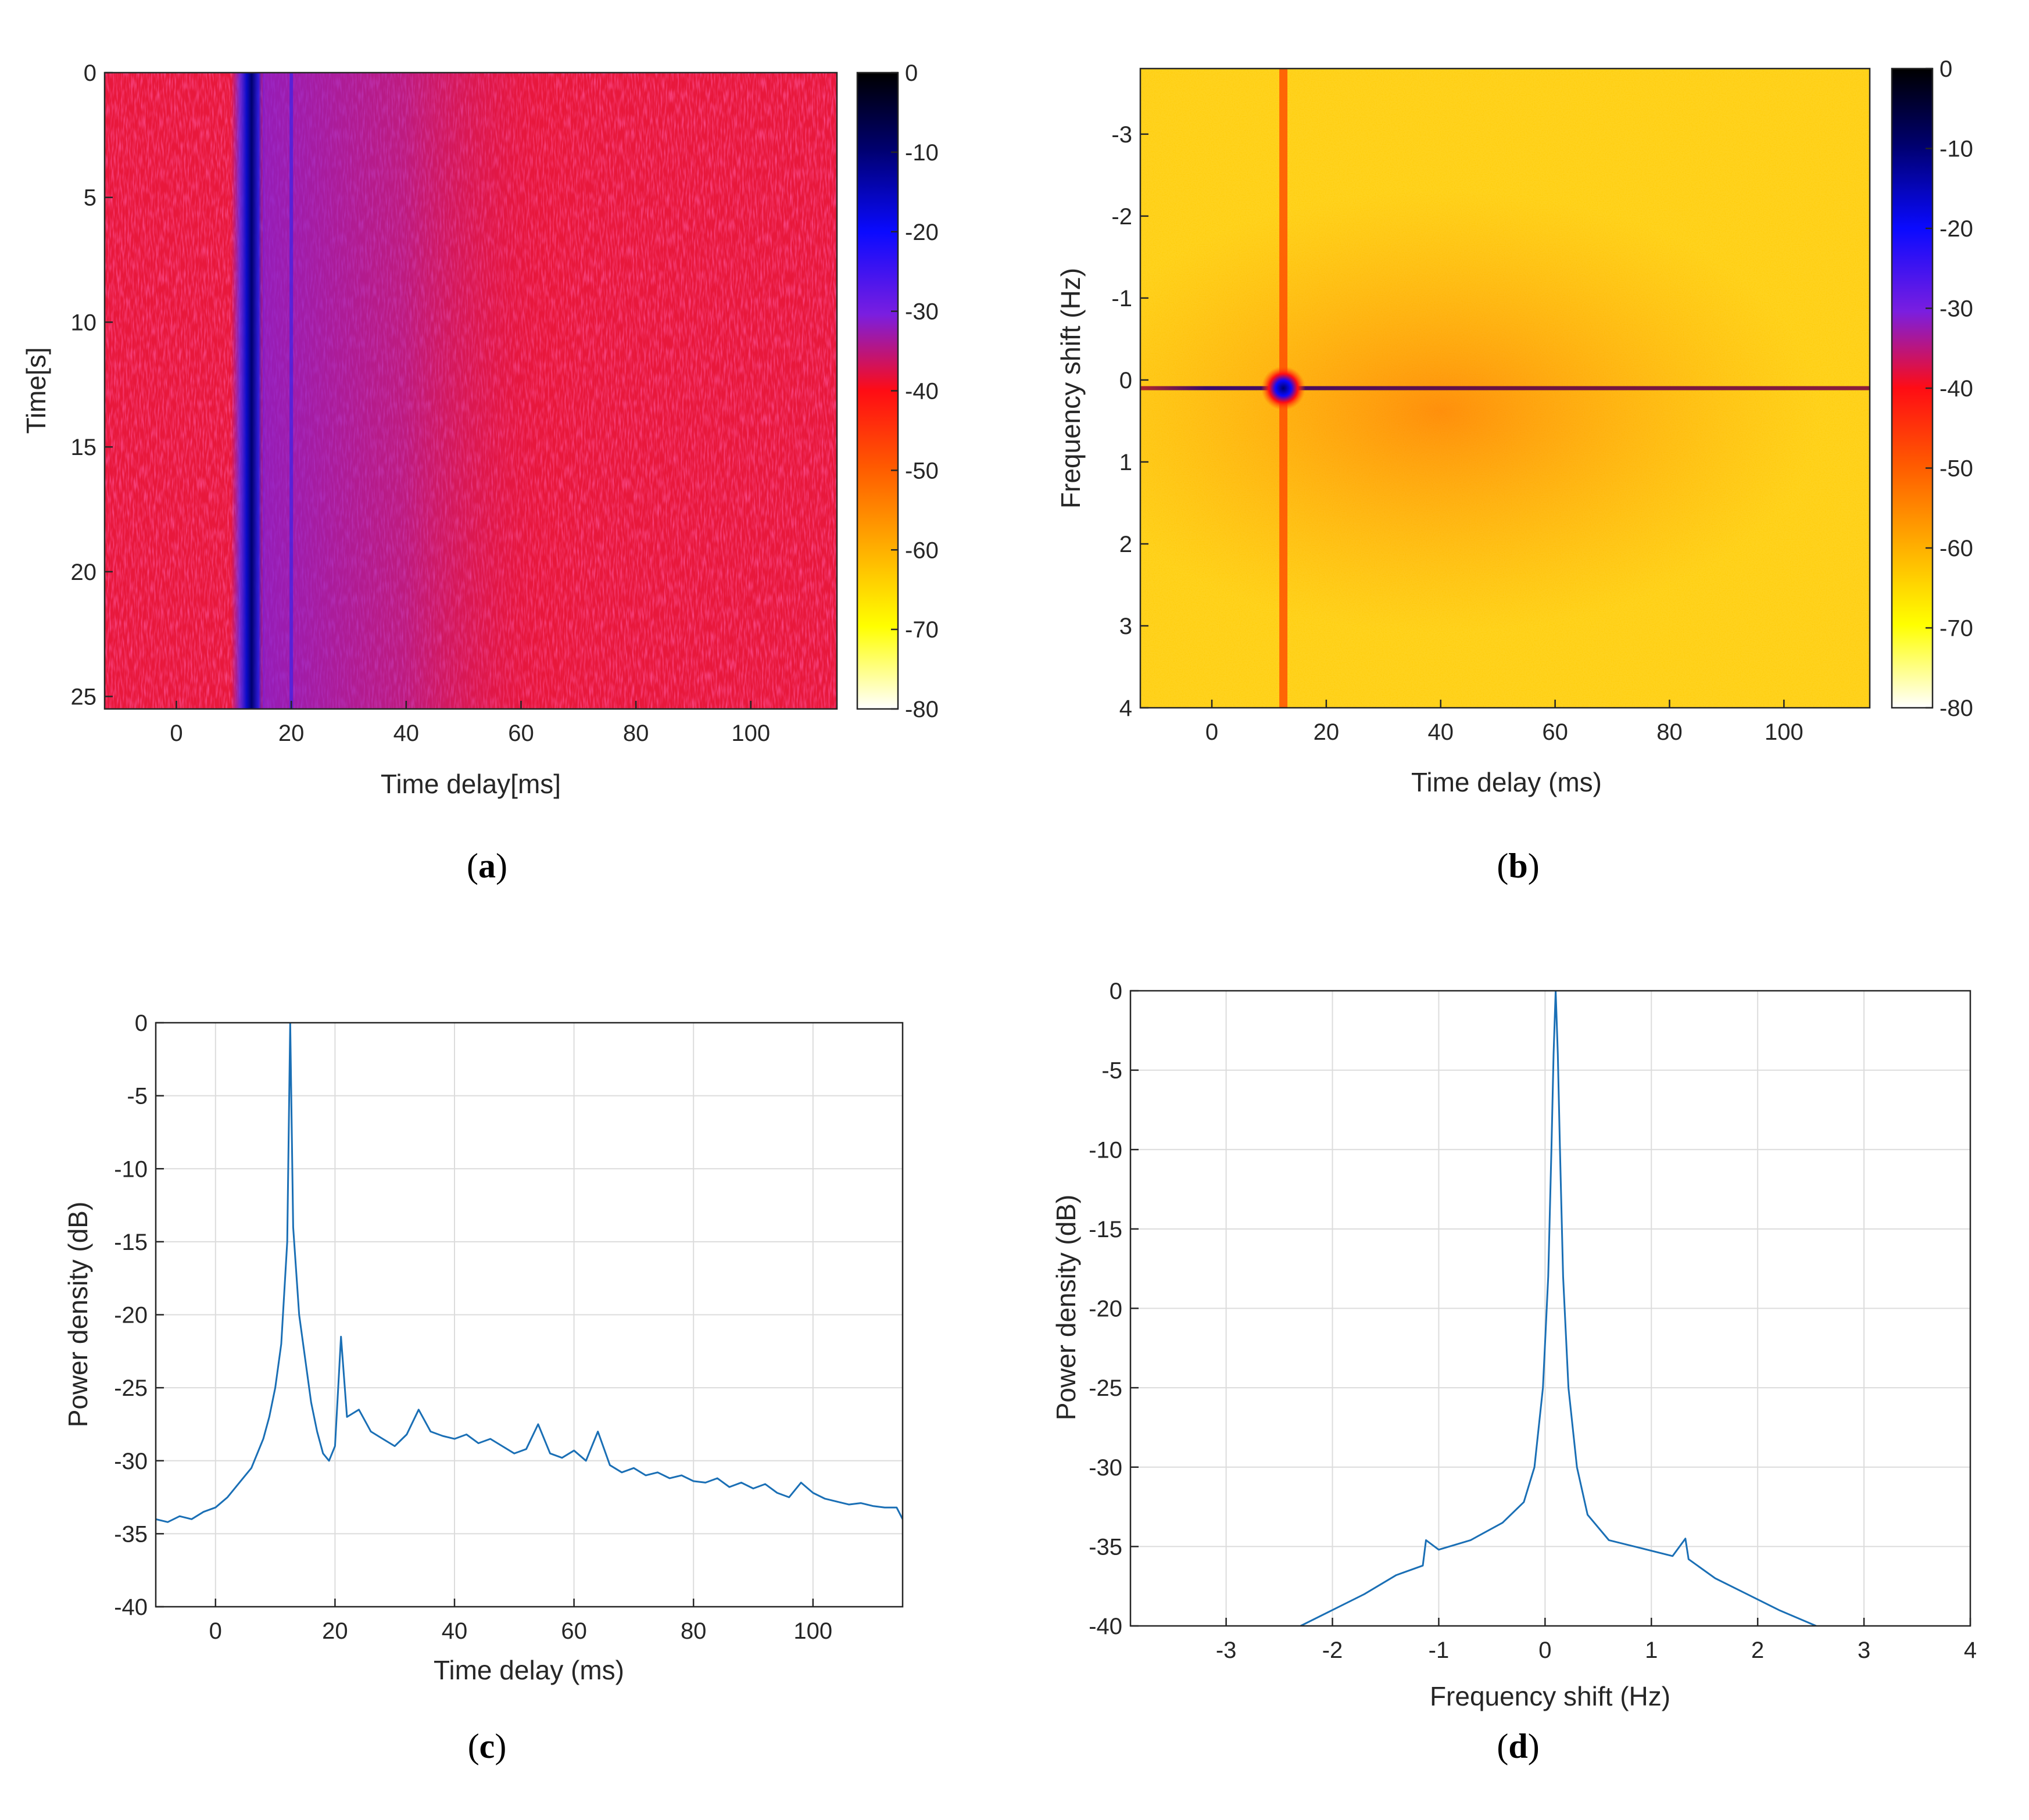  What do you see at coordinates (1211, 732) in the screenshot?
I see `xtick-label-b: 0` at bounding box center [1211, 732].